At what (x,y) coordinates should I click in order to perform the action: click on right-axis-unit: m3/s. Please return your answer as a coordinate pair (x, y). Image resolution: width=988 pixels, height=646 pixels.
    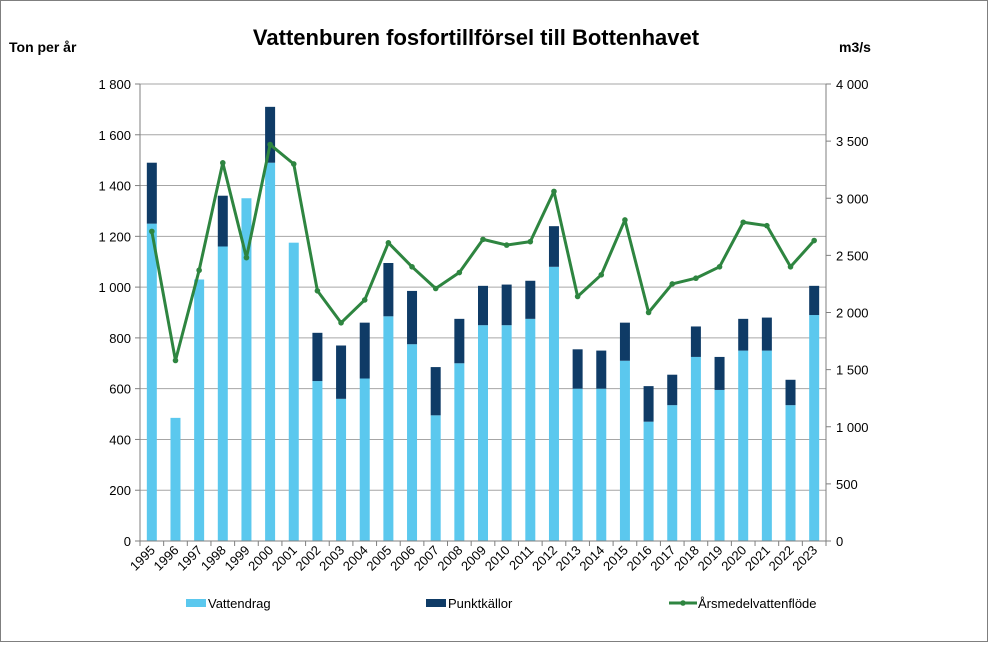
    Looking at the image, I should click on (855, 47).